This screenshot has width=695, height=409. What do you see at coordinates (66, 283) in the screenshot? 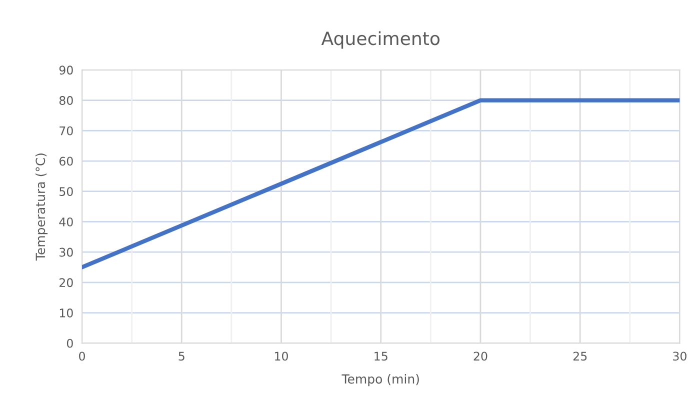
I see `y-tick-label: 20` at bounding box center [66, 283].